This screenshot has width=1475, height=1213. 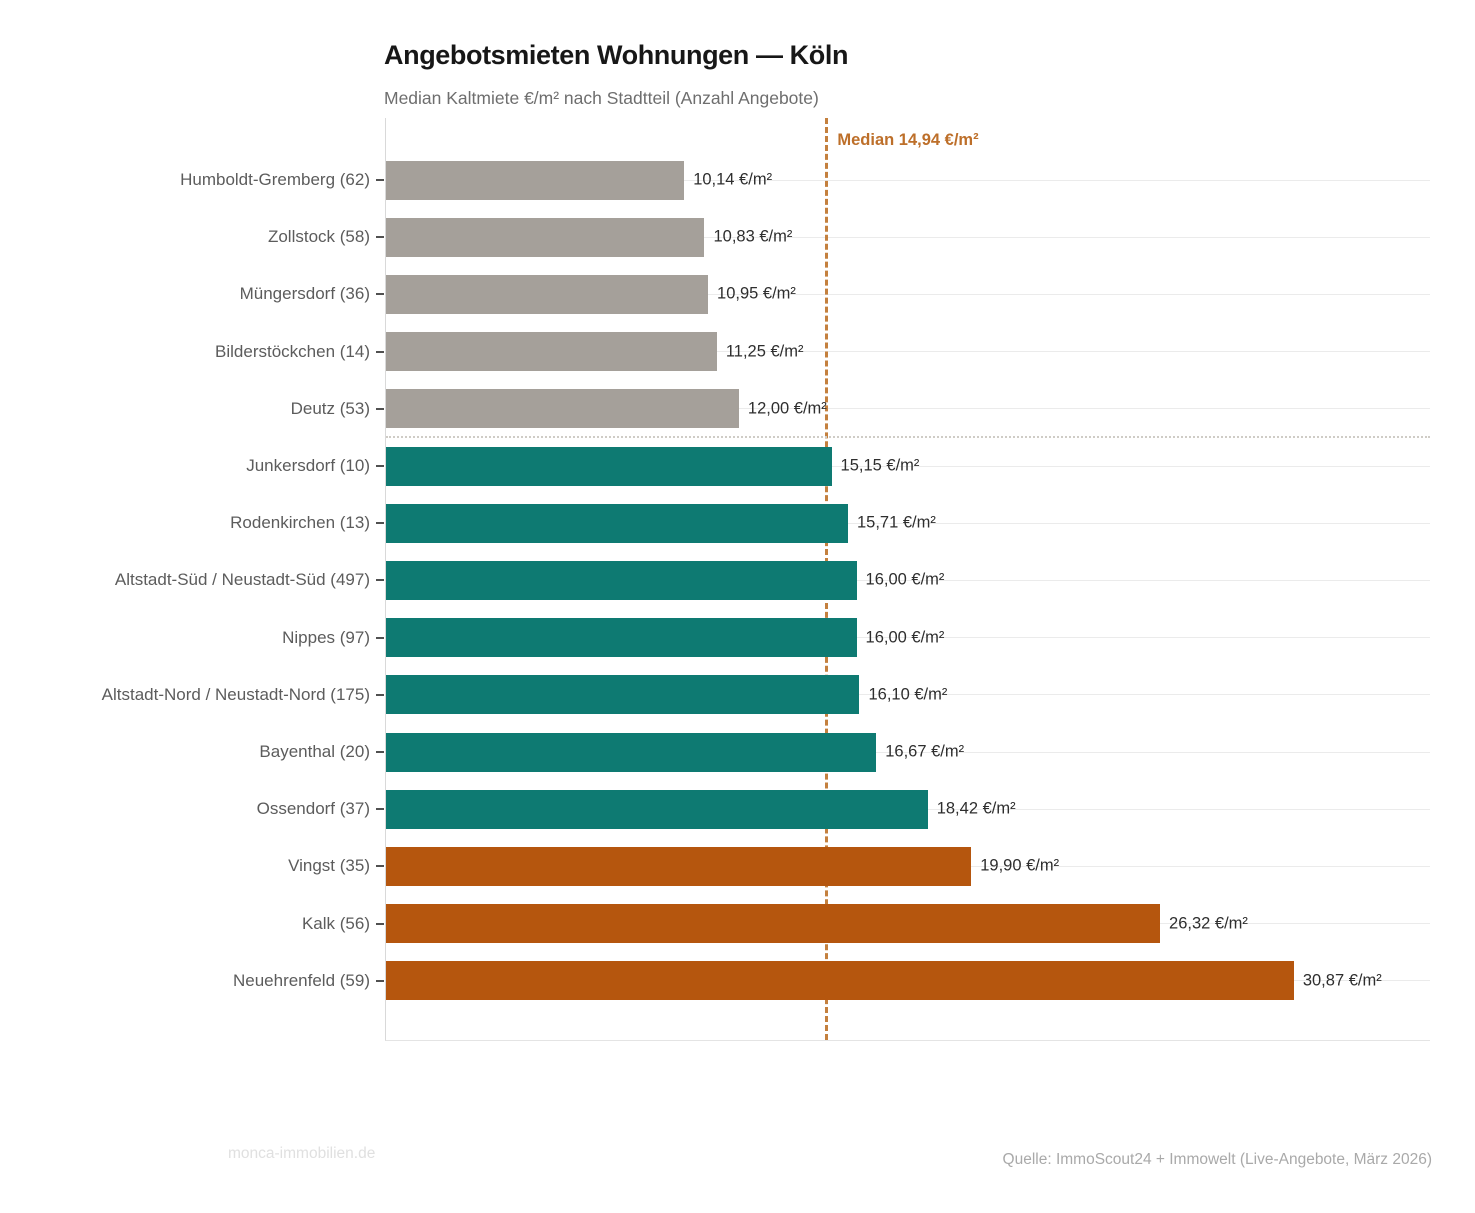 I want to click on value-label: 30,87 €/m², so click(x=1342, y=980).